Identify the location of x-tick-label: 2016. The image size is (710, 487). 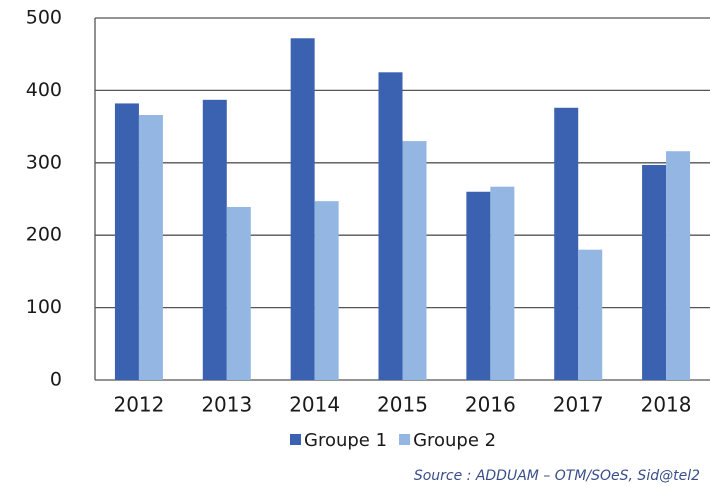
(490, 405).